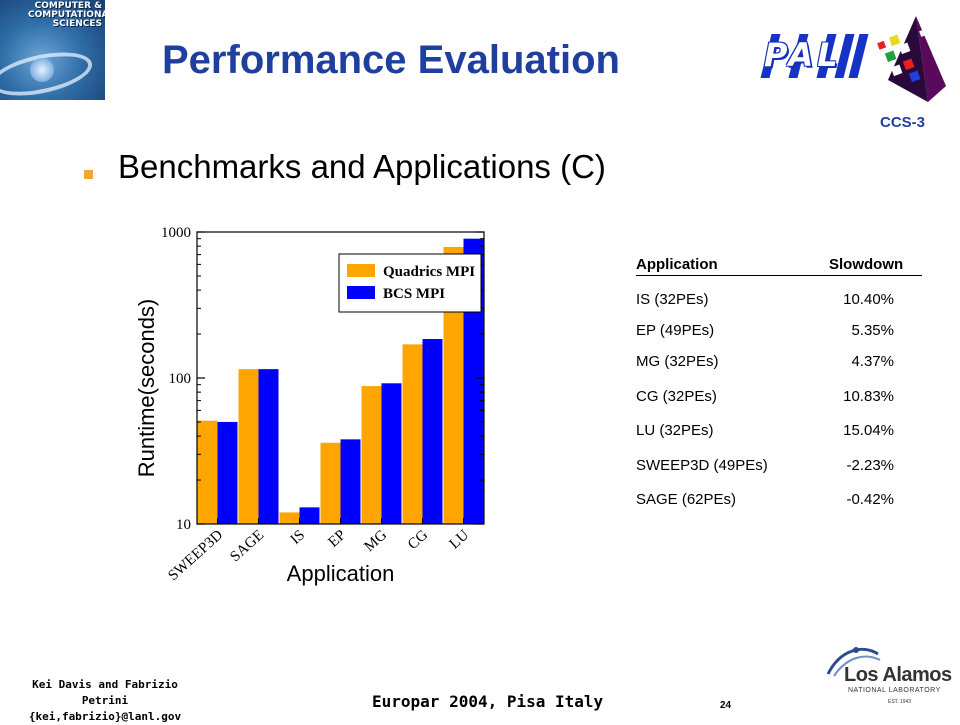  I want to click on row-slowdown: 4.37%, so click(872, 361).